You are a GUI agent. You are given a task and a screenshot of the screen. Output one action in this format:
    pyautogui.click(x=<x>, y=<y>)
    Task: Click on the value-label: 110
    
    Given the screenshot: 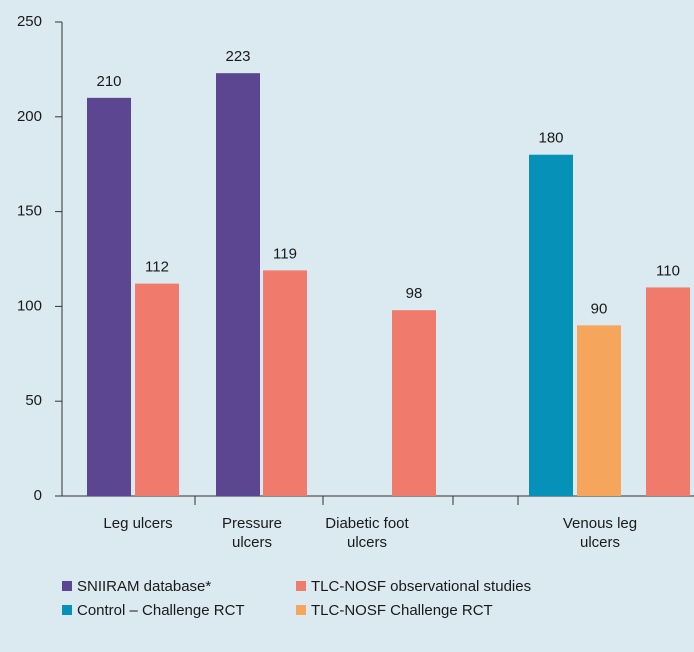 What is the action you would take?
    pyautogui.click(x=668, y=270)
    